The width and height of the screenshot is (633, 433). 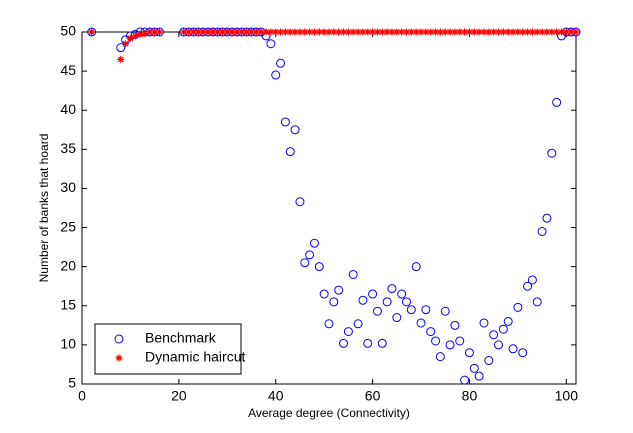 I want to click on y-tick-label: 30, so click(x=68, y=187).